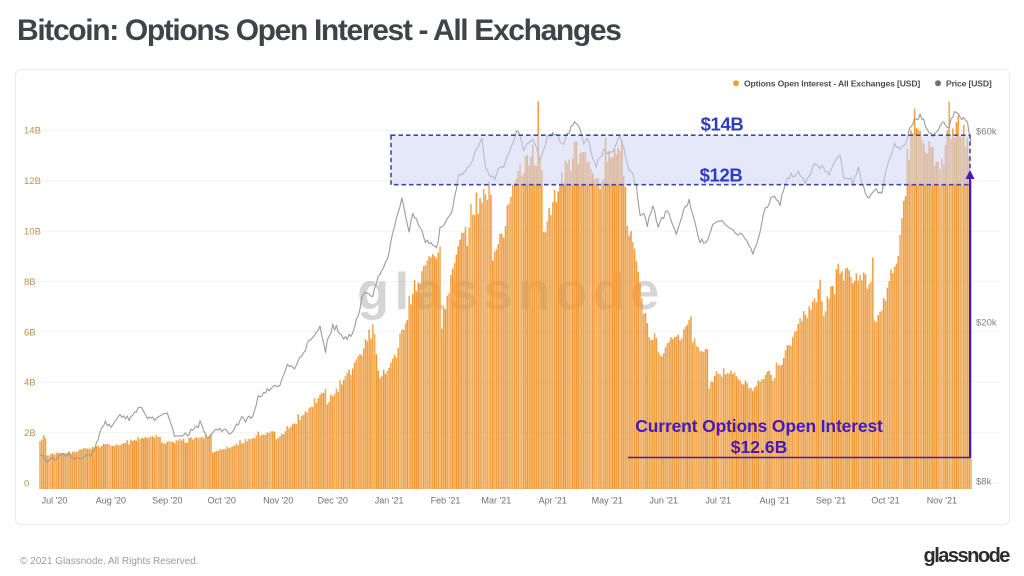 The width and height of the screenshot is (1024, 576). What do you see at coordinates (167, 501) in the screenshot?
I see `svg-text: Sep '20` at bounding box center [167, 501].